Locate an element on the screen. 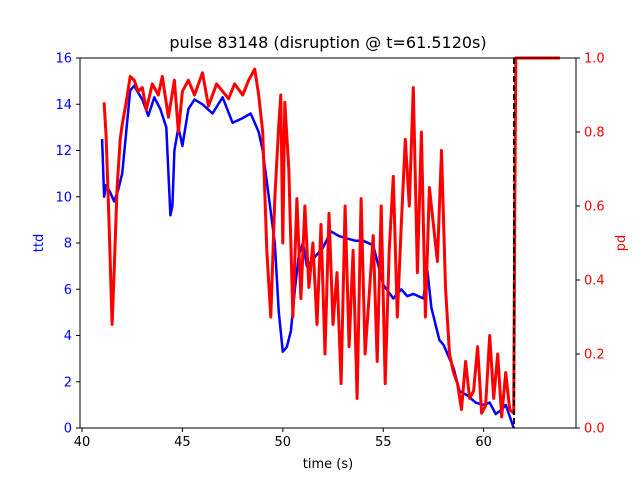 Image resolution: width=640 pixels, height=480 pixels. right-tick-label: 1.0 is located at coordinates (594, 59).